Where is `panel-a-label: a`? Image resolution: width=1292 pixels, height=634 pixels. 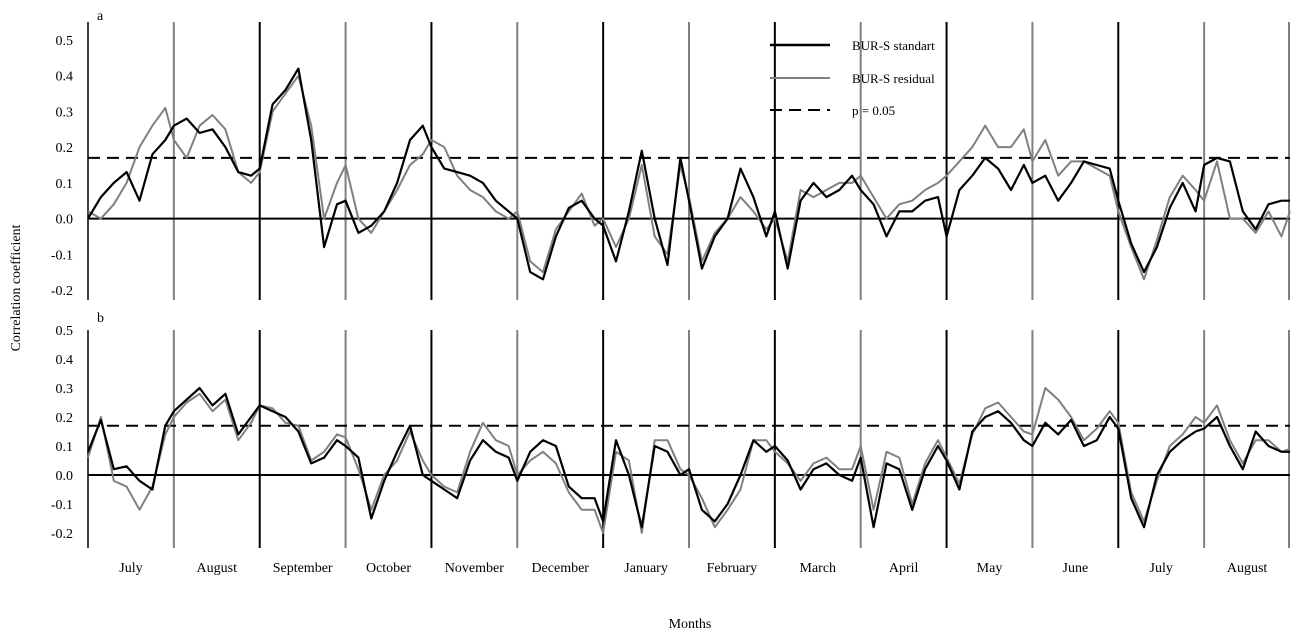 panel-a-label: a is located at coordinates (100, 16).